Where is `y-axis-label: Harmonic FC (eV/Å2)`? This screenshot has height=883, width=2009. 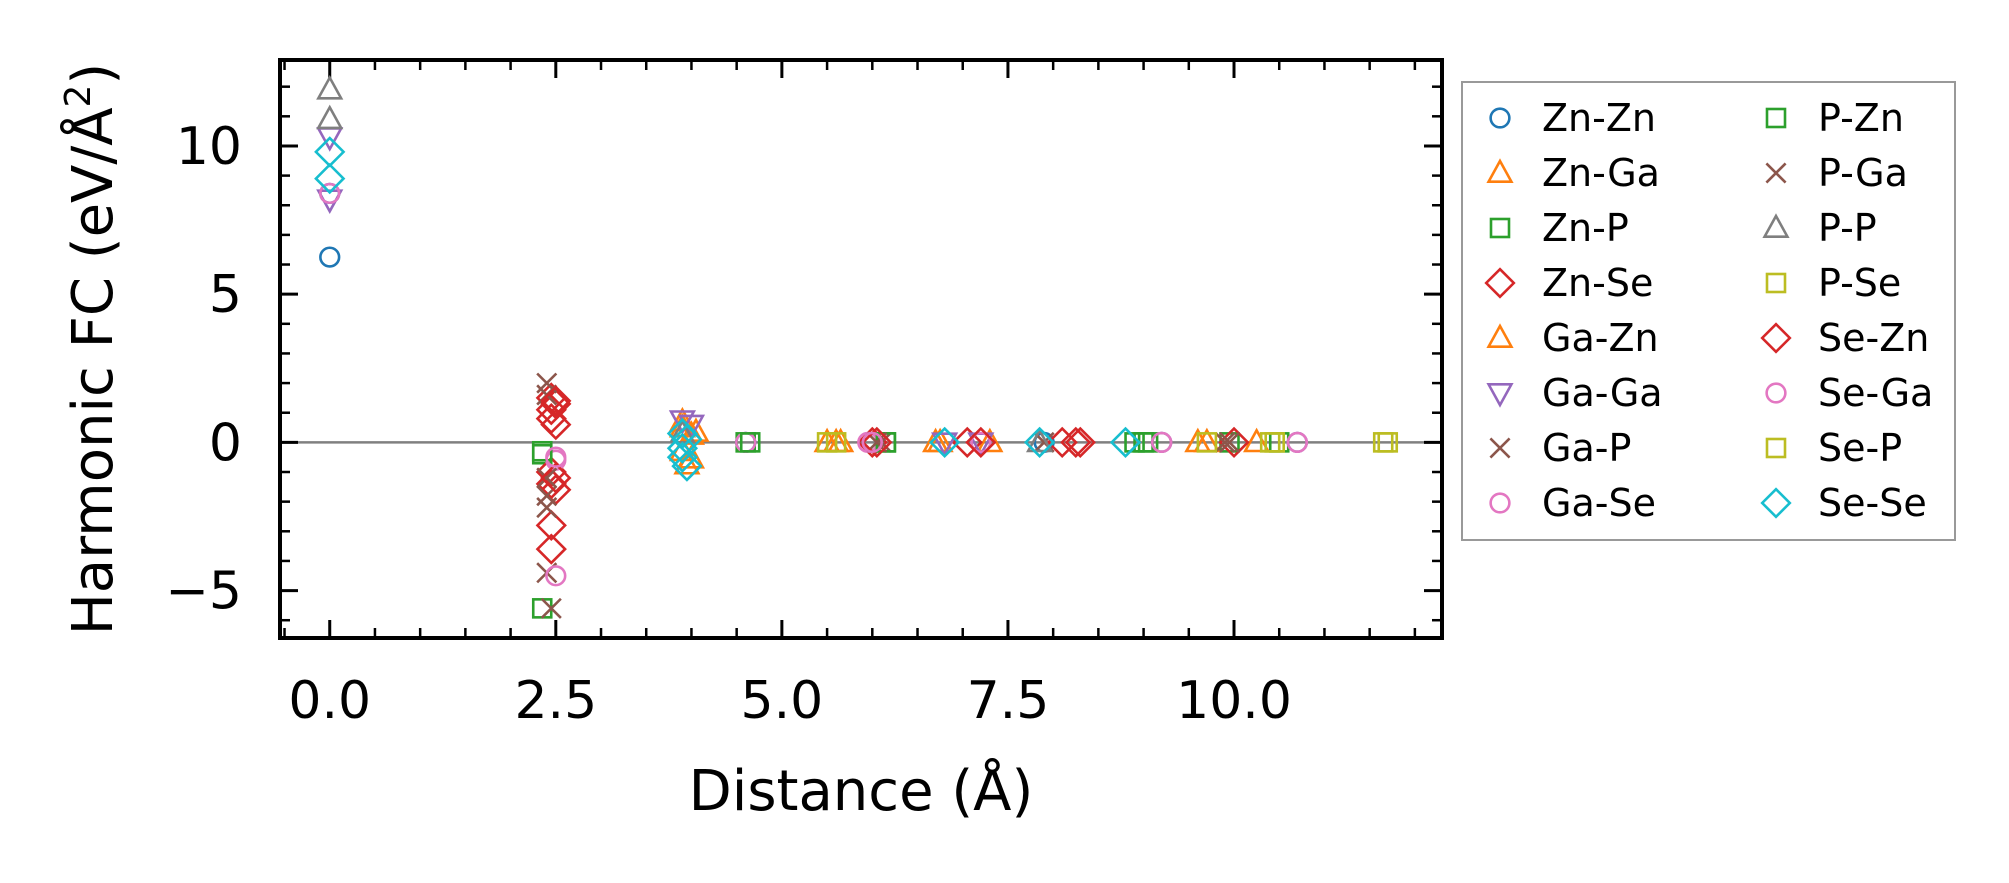 y-axis-label: Harmonic FC (eV/Å2) is located at coordinates (92, 349).